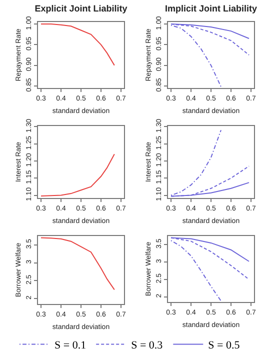 This screenshot has height=359, width=260. Describe the element at coordinates (224, 346) in the screenshot. I see `legend-label: S = 0.5` at that location.